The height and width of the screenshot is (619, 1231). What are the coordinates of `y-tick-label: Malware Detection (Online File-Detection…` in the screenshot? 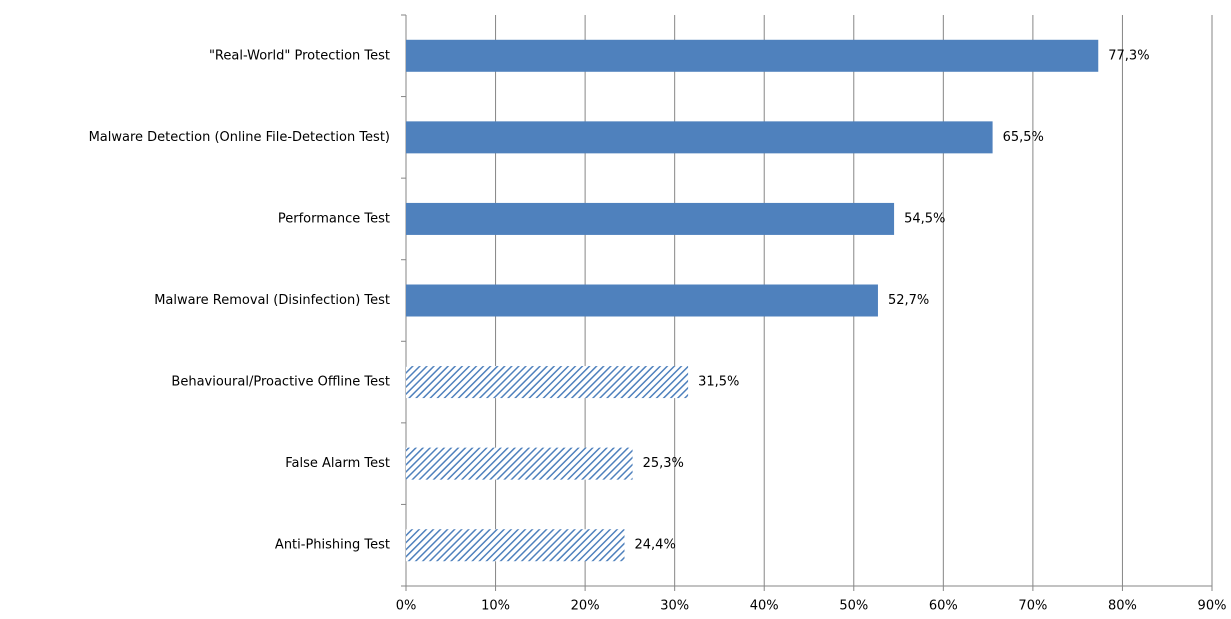 It's located at (239, 137).